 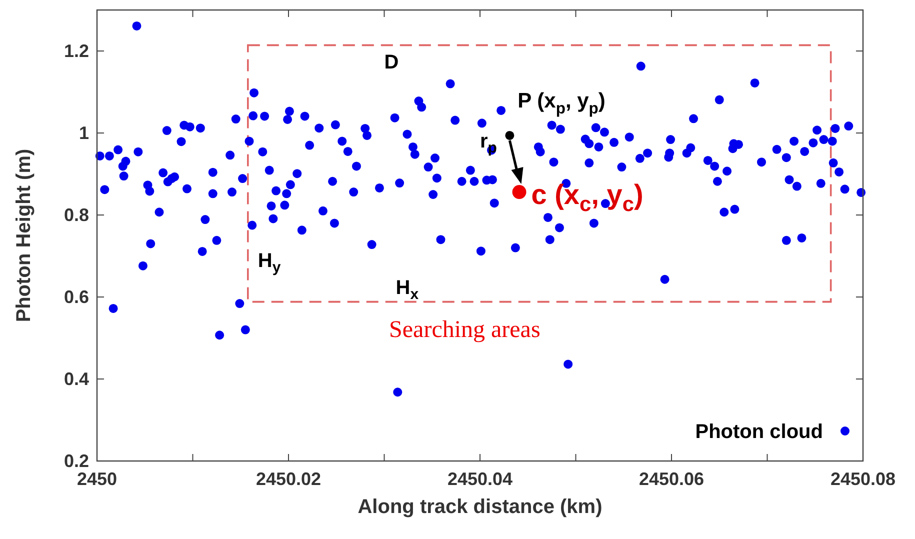 I want to click on y-tick-label: 0.6, so click(x=76, y=297).